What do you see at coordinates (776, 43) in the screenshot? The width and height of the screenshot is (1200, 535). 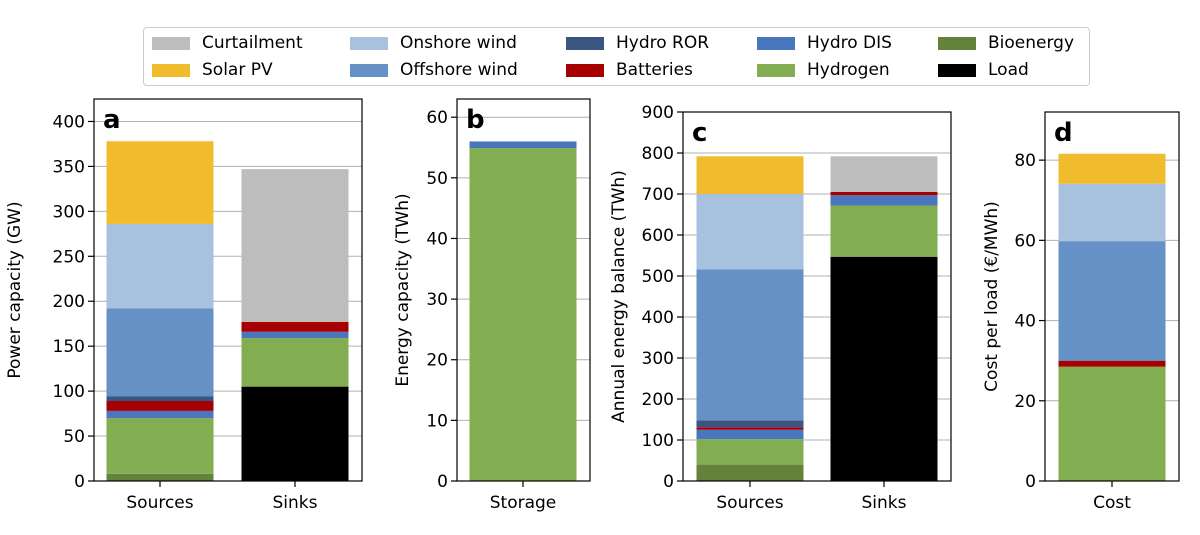 I see `hydro-dis-swatch` at bounding box center [776, 43].